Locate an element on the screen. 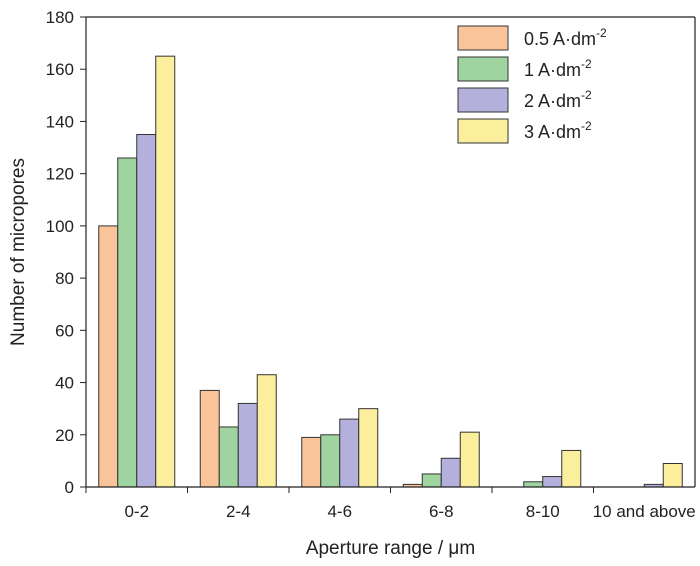 Image resolution: width=700 pixels, height=566 pixels. x-tick-label: 6-8 is located at coordinates (441, 511).